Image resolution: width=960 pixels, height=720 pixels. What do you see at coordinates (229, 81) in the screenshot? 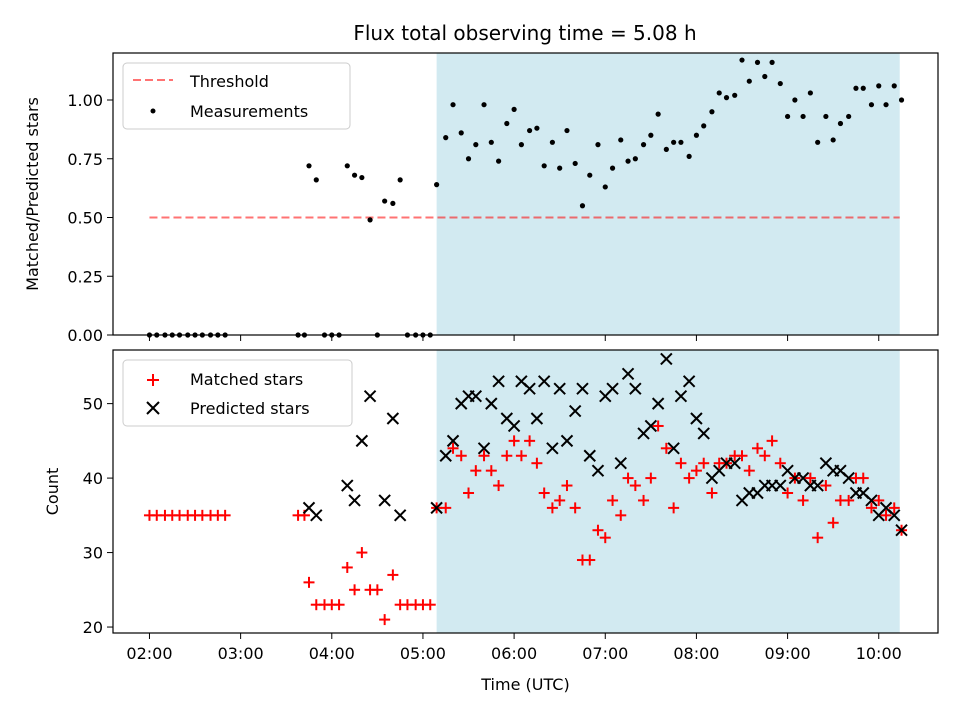
I see `legend-threshold-label: Threshold` at bounding box center [229, 81].